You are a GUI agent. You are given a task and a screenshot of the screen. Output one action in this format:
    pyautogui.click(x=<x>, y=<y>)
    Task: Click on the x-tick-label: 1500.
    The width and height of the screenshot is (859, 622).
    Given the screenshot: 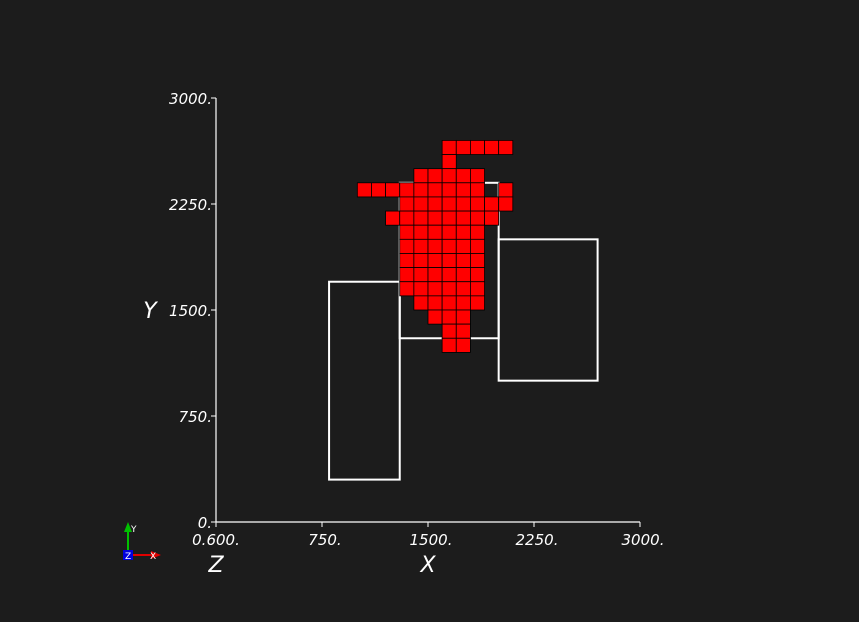 What is the action you would take?
    pyautogui.click(x=431, y=540)
    